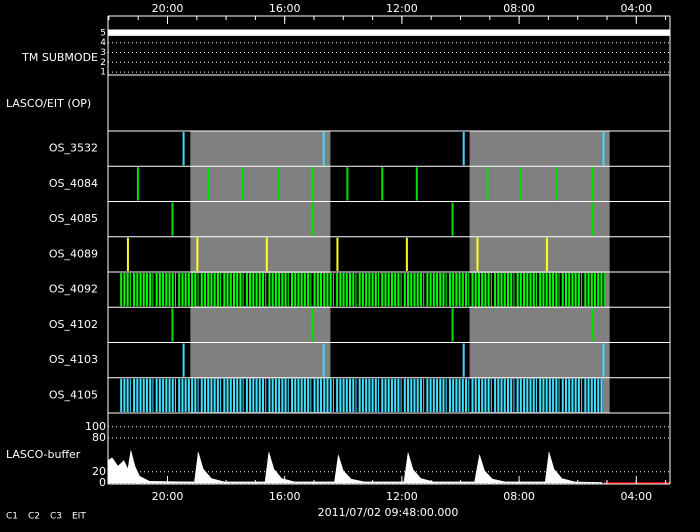 The image size is (700, 532). What do you see at coordinates (355, 467) in the screenshot?
I see `buffer-area` at bounding box center [355, 467].